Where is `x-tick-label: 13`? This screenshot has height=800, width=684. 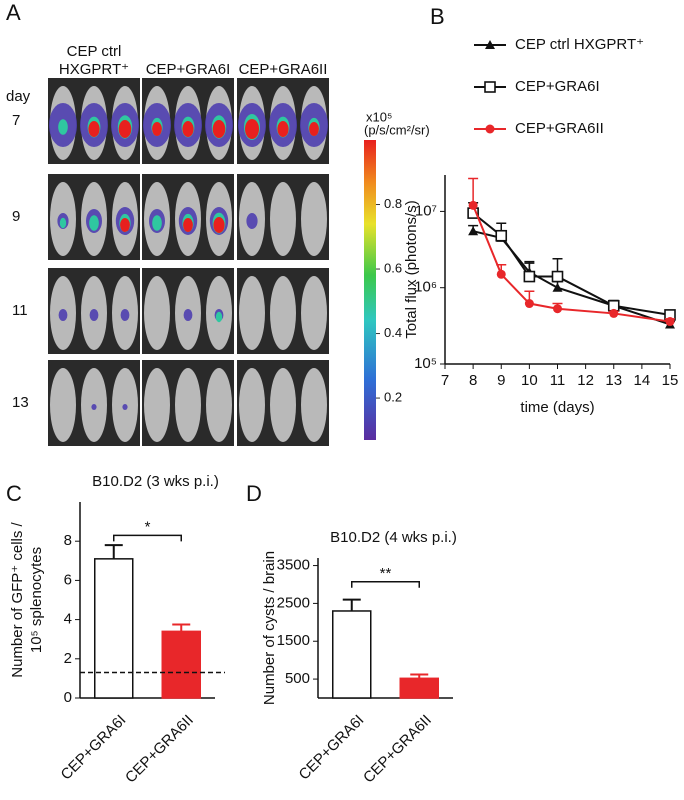 x-tick-label: 13 is located at coordinates (613, 380).